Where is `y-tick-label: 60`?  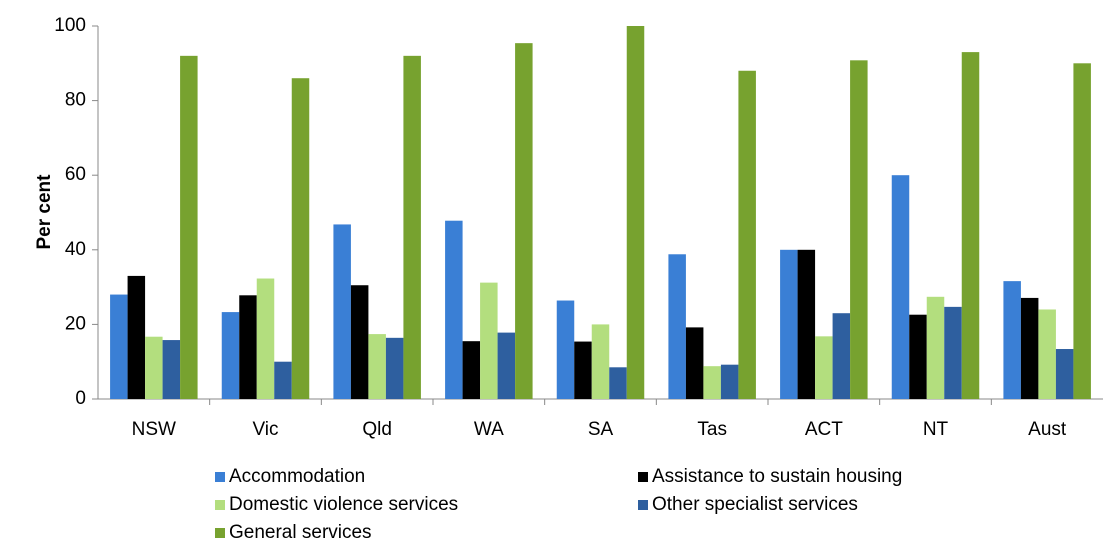
y-tick-label: 60 is located at coordinates (75, 174).